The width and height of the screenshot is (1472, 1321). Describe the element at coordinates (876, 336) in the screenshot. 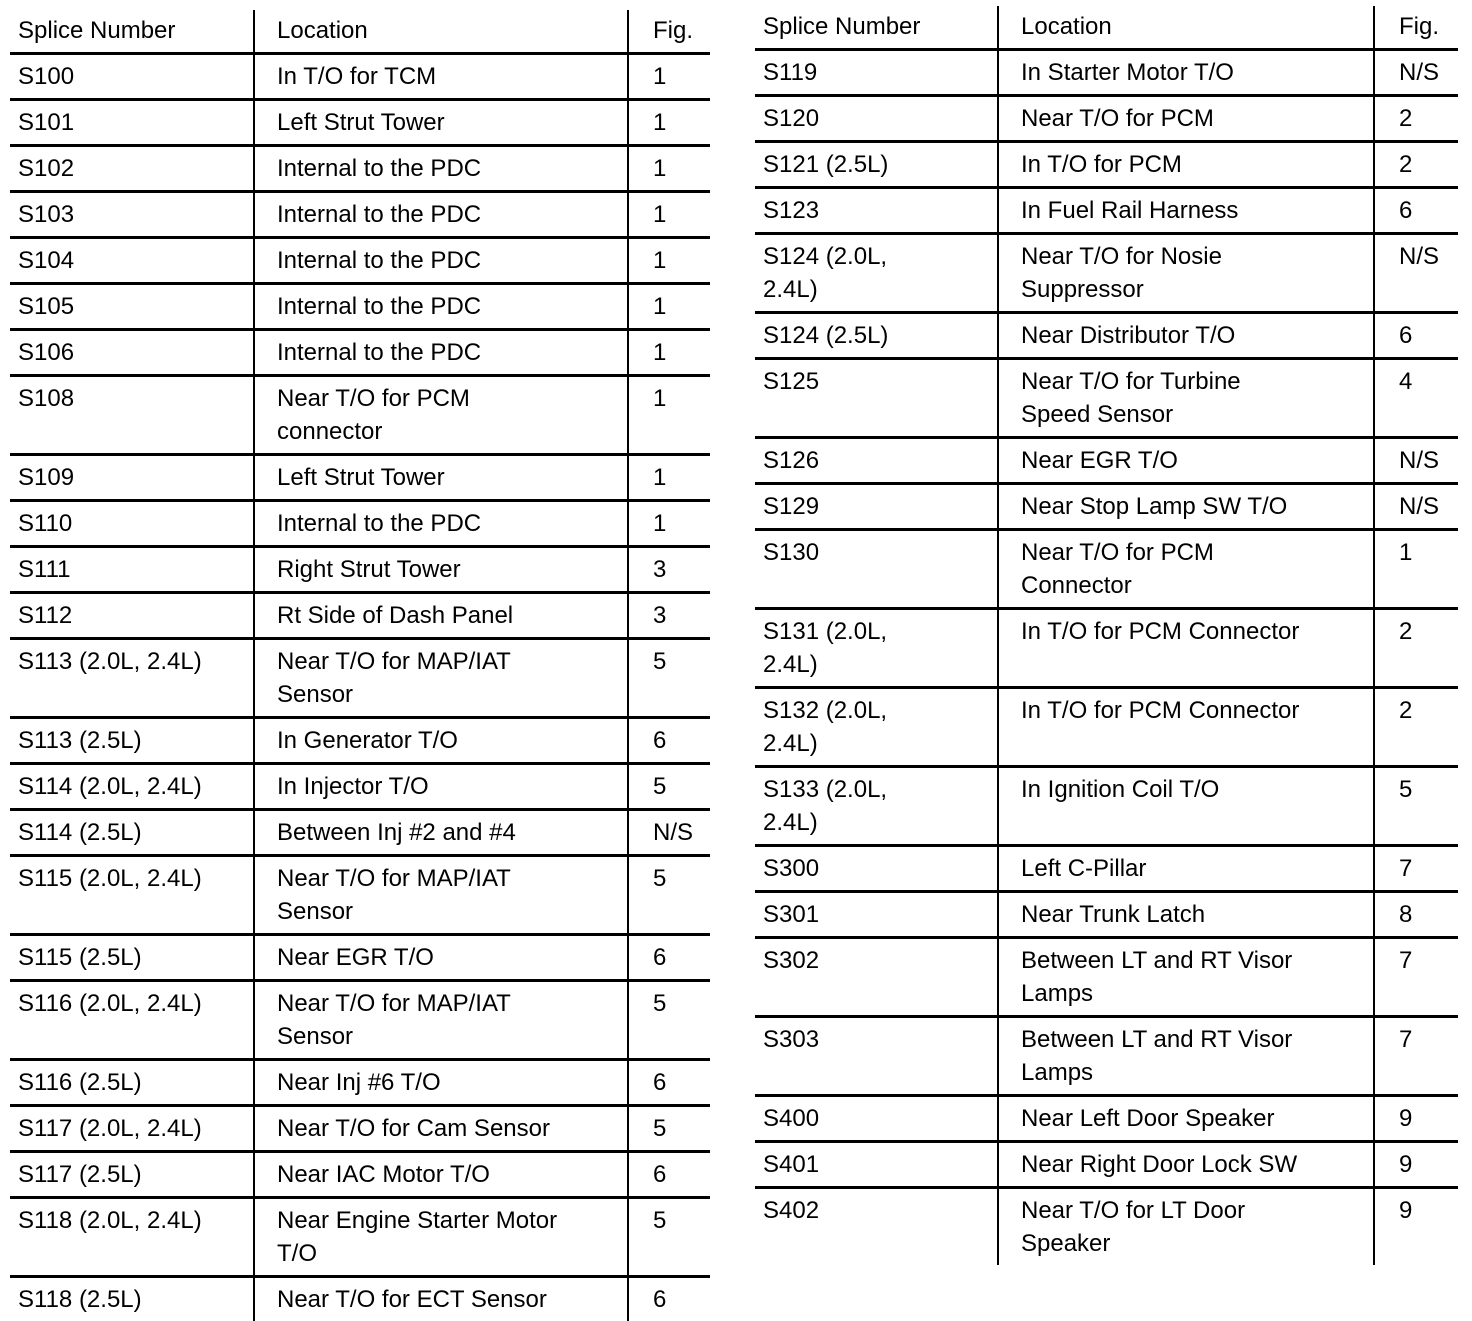

I see `splice-number-cell: S124 (2.5L)` at that location.